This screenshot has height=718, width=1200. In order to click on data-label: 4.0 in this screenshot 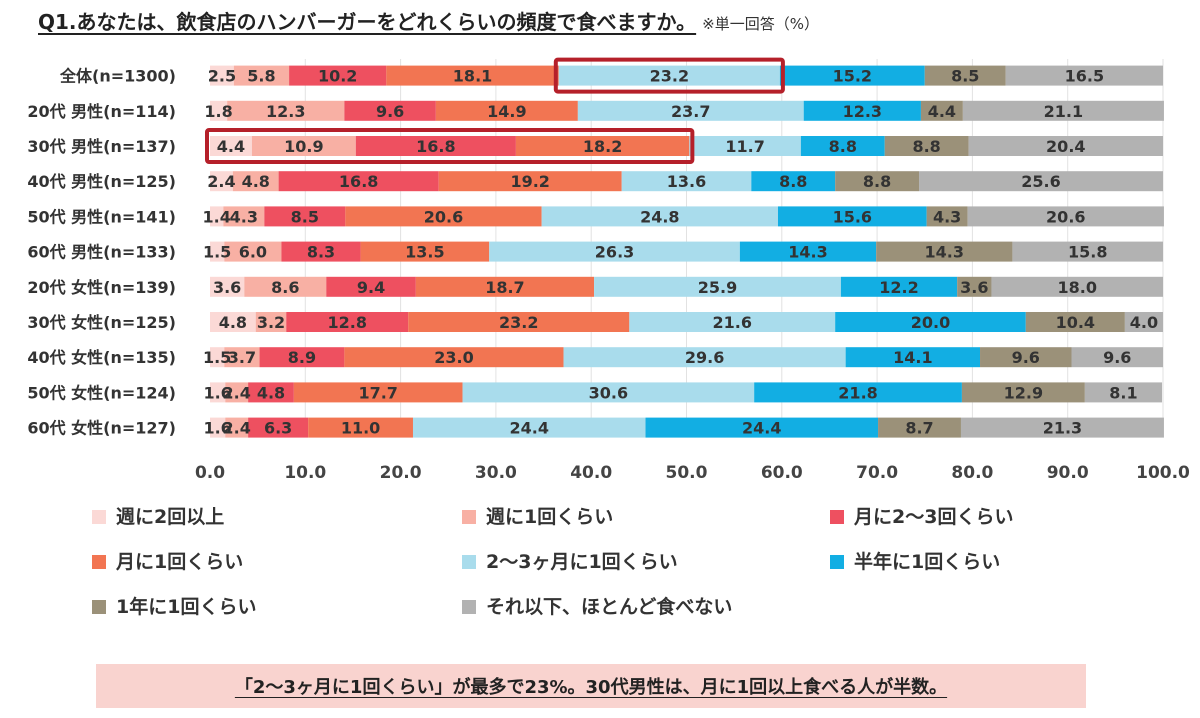, I will do `click(1144, 322)`.